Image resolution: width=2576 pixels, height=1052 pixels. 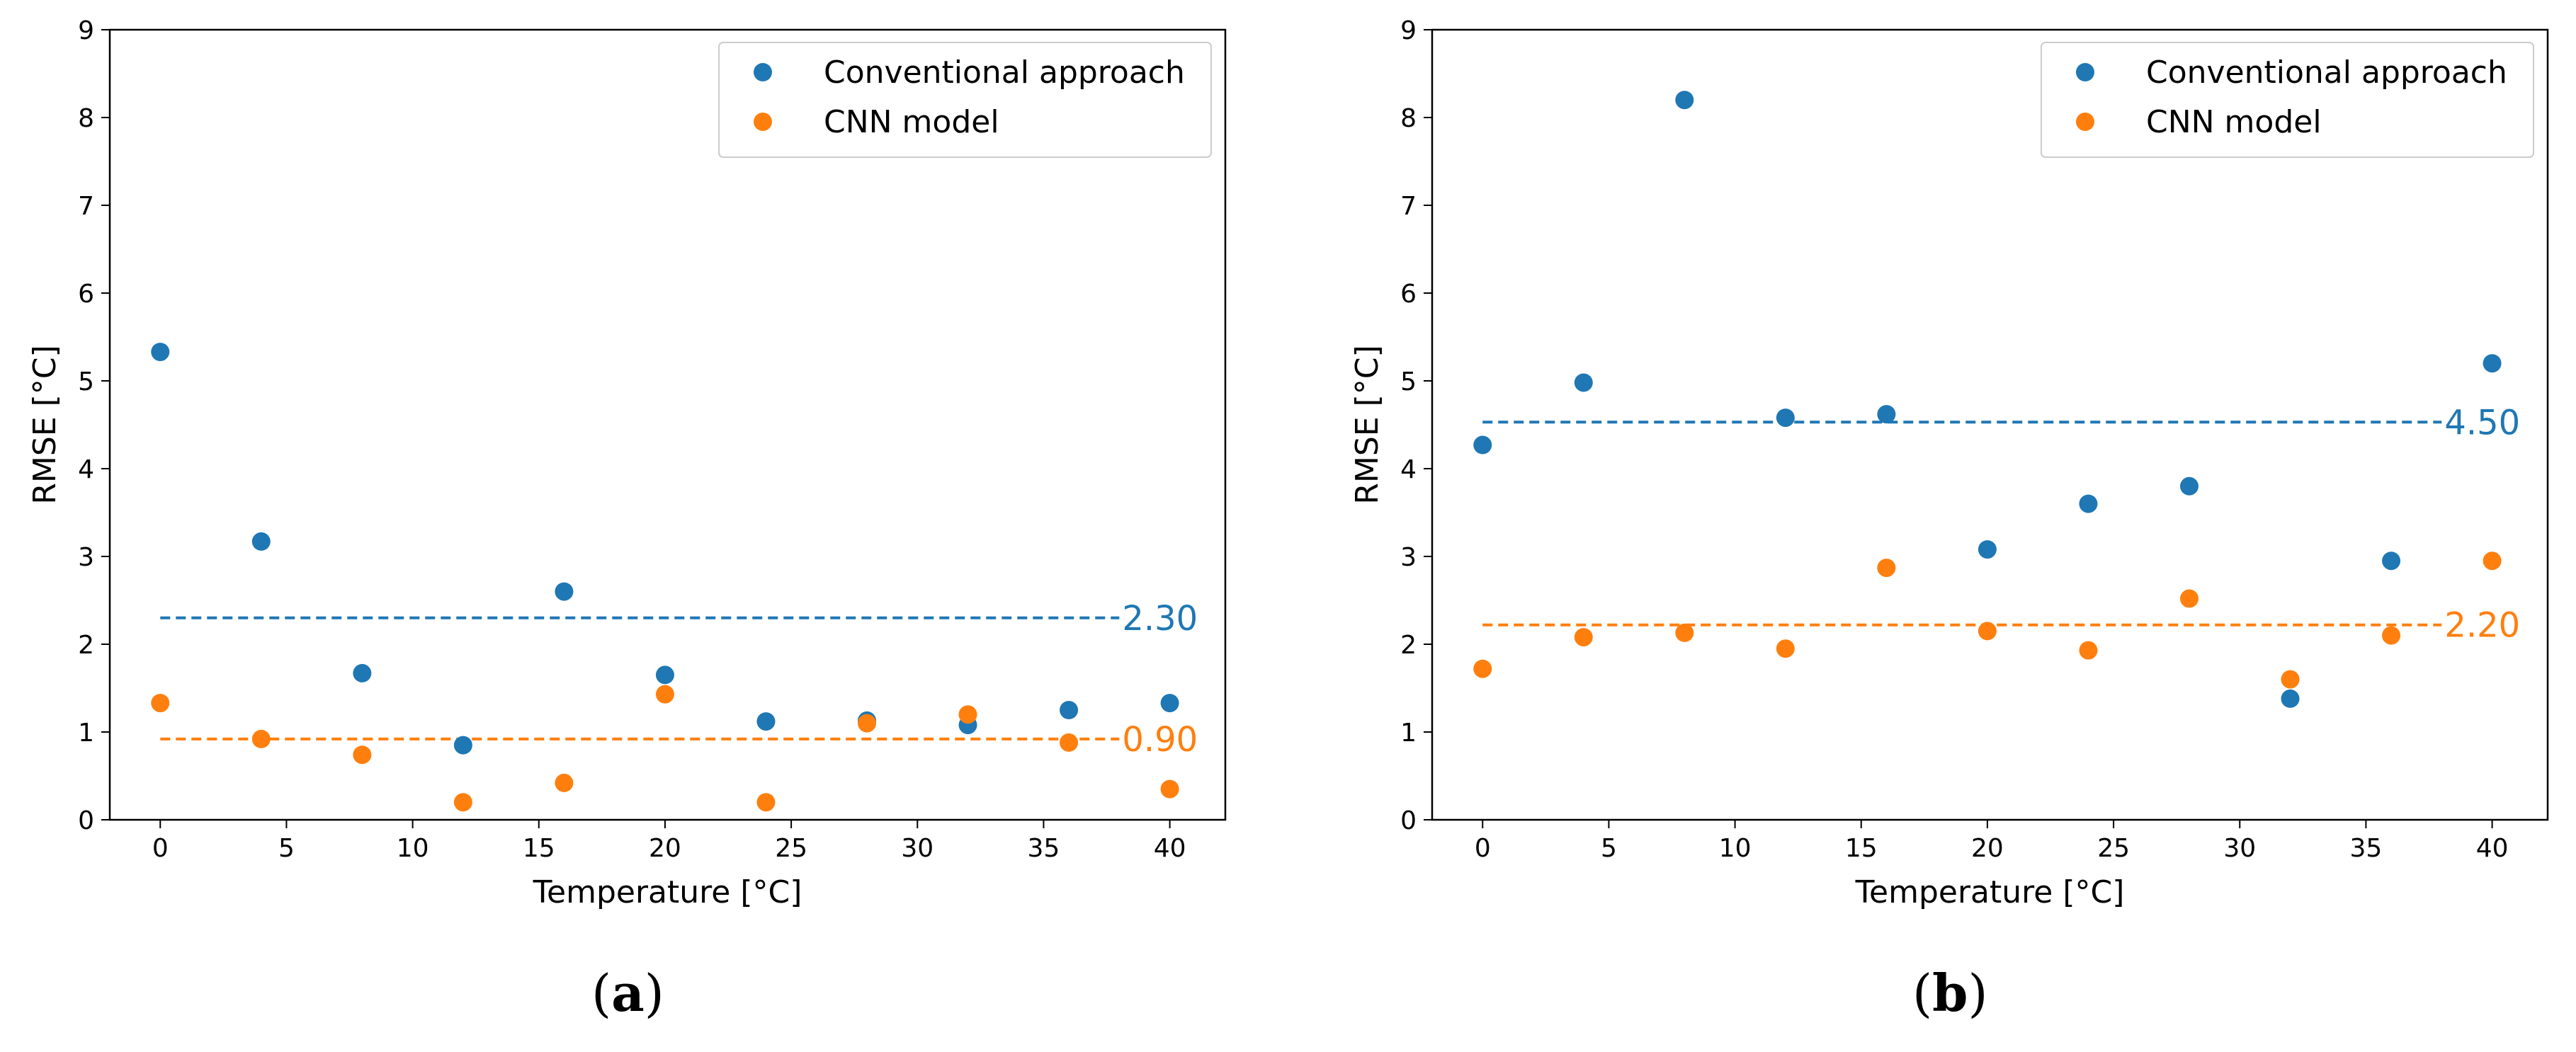 I want to click on caption-b-letter: b, so click(x=1950, y=993).